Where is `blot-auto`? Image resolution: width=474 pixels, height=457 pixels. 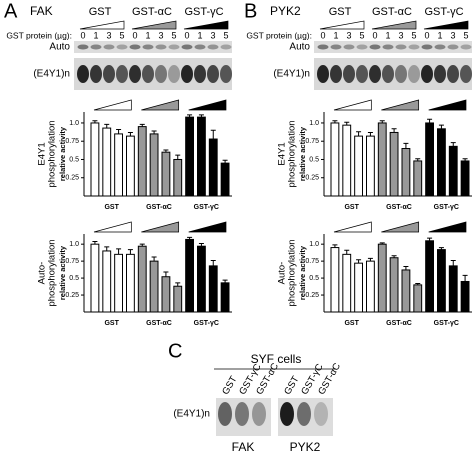 blot-auto is located at coordinates (153, 47).